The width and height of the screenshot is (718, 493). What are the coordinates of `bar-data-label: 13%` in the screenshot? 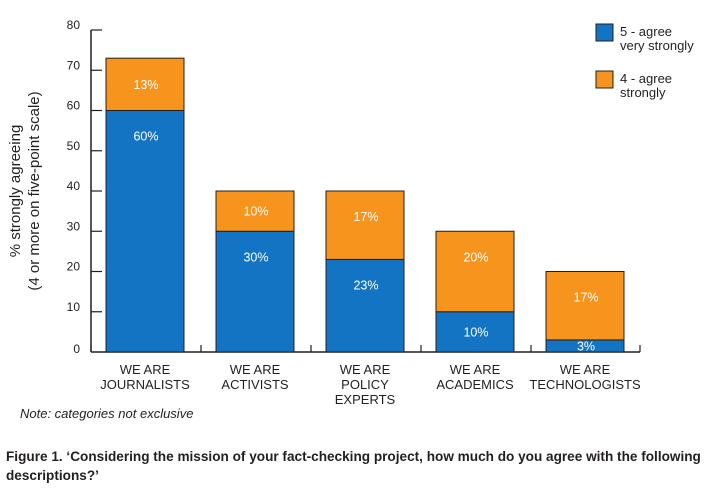 It's located at (145, 85).